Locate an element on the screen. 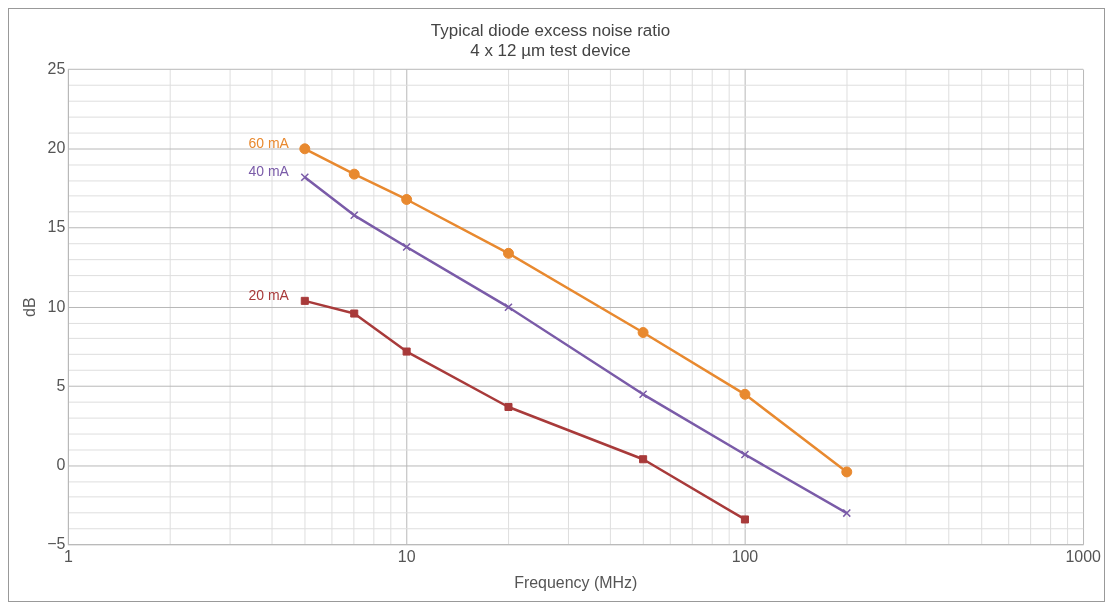 This screenshot has width=1115, height=612. y-tick-label: 25 is located at coordinates (56, 68).